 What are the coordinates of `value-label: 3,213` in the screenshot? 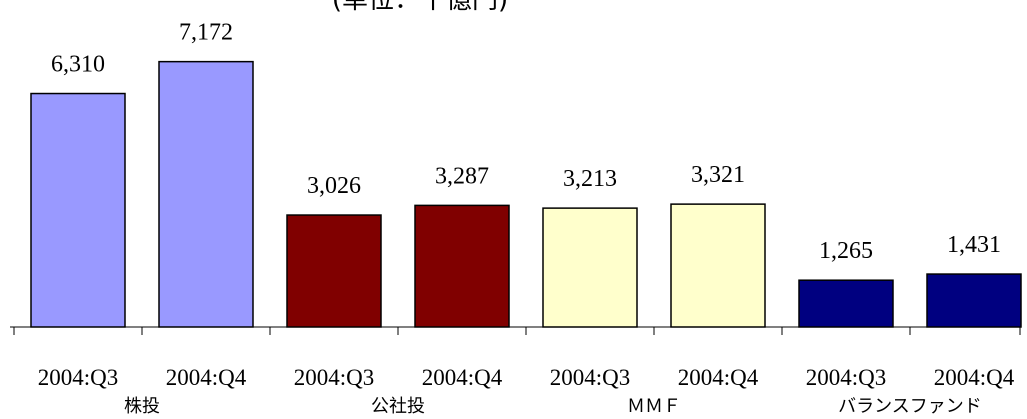 It's located at (590, 179).